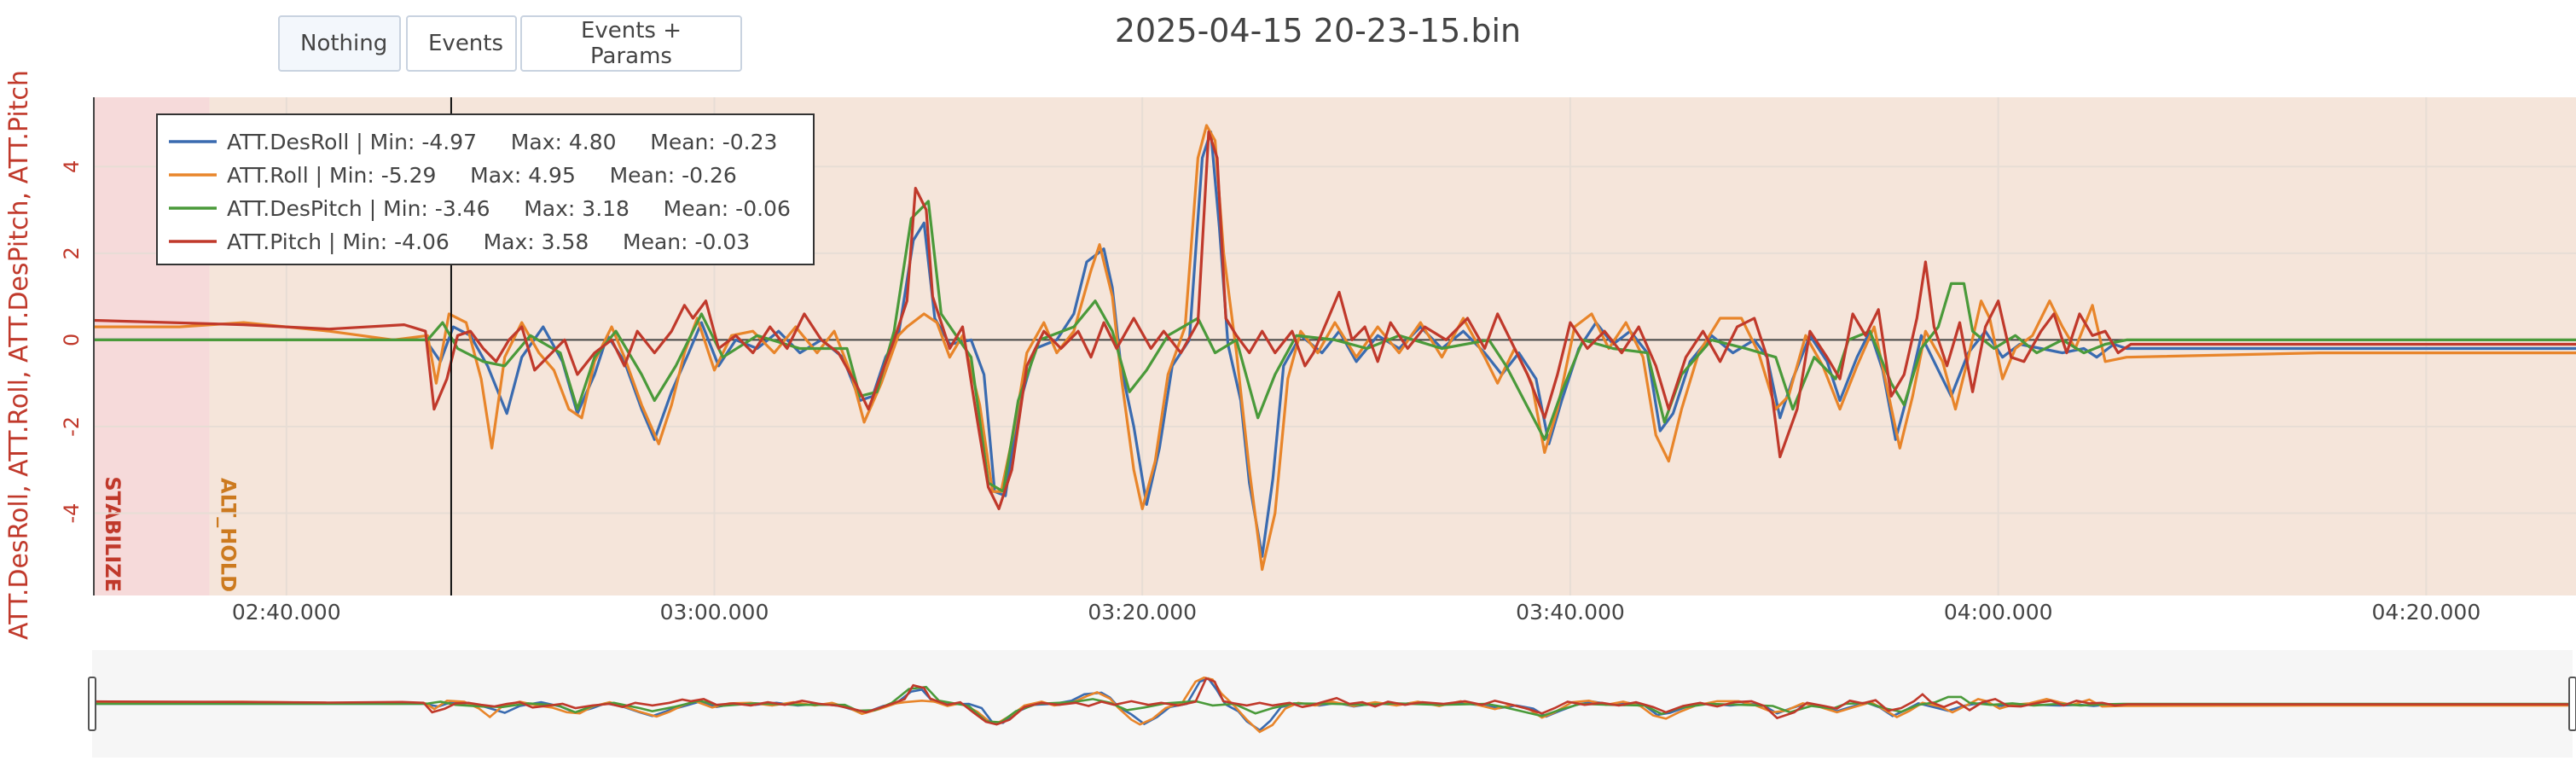 Image resolution: width=2576 pixels, height=761 pixels. I want to click on x-tick-label: 04:00.000, so click(1998, 612).